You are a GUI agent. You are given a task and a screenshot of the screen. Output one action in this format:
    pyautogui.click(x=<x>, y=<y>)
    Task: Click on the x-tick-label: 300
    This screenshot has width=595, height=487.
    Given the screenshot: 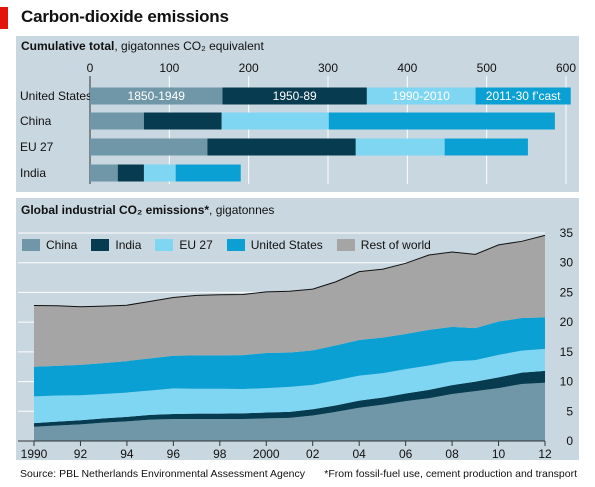 What is the action you would take?
    pyautogui.click(x=328, y=68)
    